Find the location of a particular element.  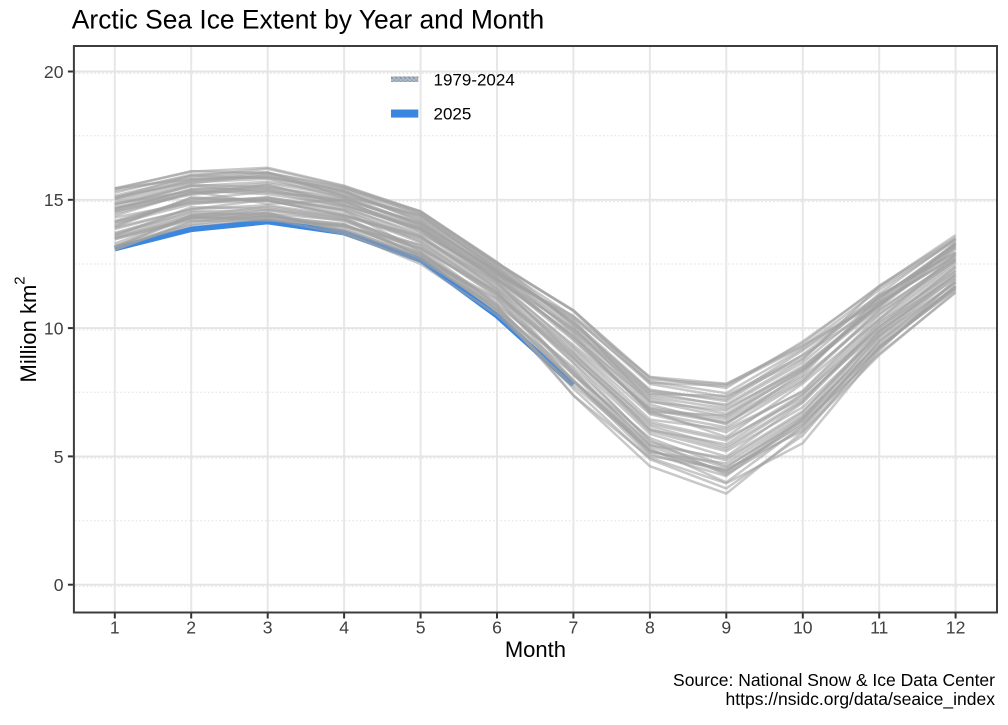

svg-text:Arctic Sea Ice Extent by Year: Arctic Sea Ice Extent by Year and Month is located at coordinates (308, 20).